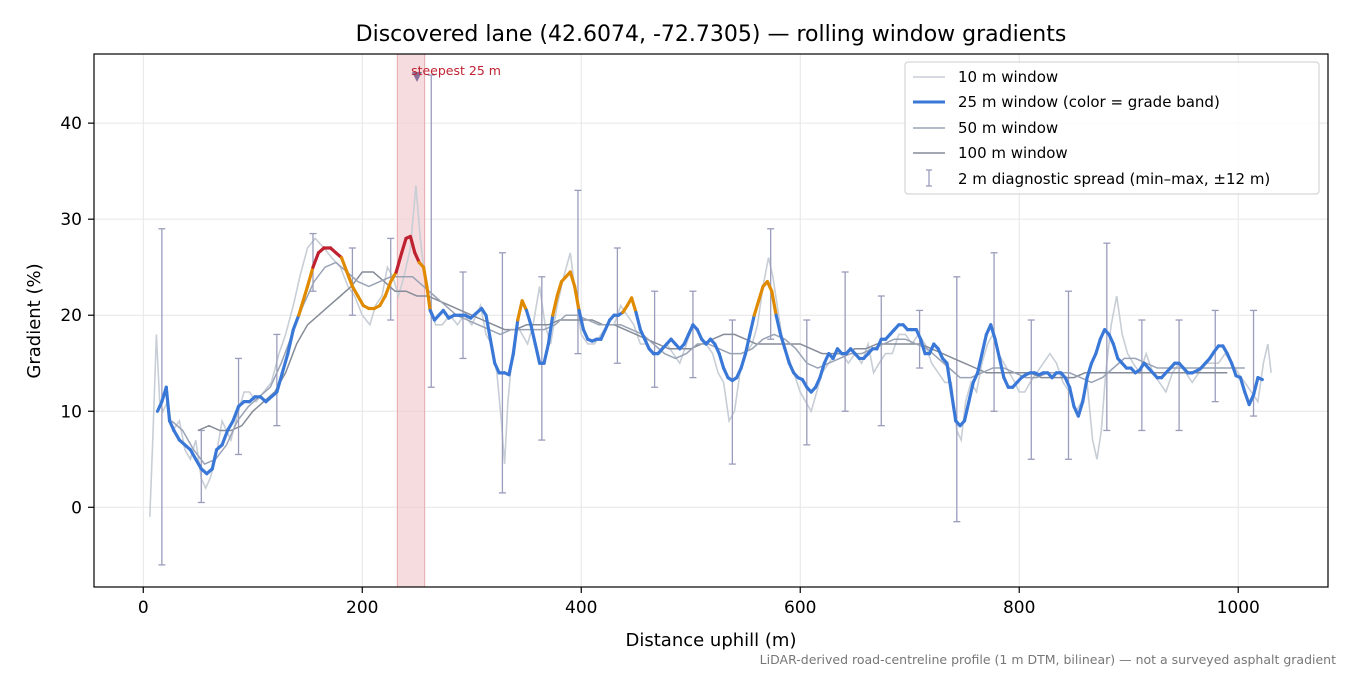 This screenshot has width=1350, height=675. What do you see at coordinates (1114, 179) in the screenshot?
I see `legend-label-errorbar: 2 m diagnostic spread (min–max, ±12 m)` at bounding box center [1114, 179].